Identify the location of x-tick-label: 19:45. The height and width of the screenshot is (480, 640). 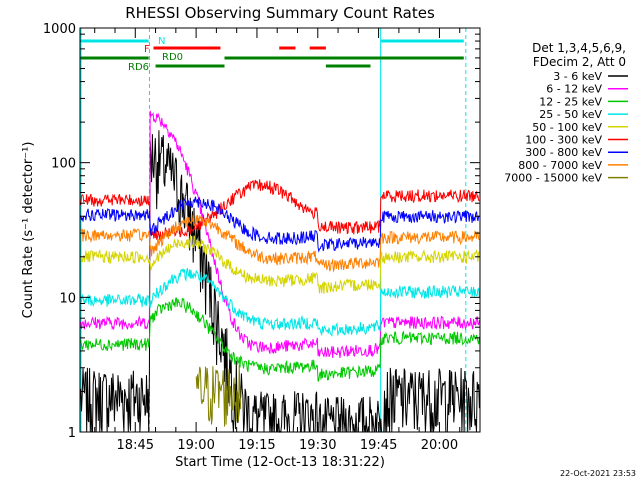
(378, 445).